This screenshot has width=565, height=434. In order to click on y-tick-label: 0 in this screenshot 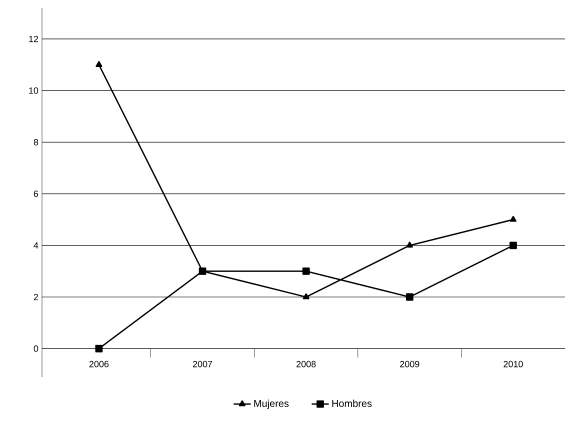, I will do `click(36, 348)`.